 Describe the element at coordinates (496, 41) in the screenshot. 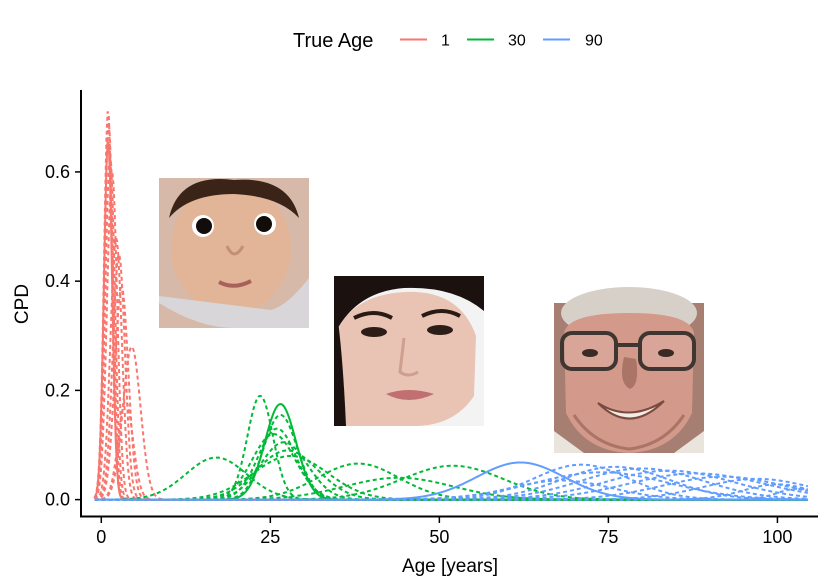

I see `legend-item-30: 30` at that location.